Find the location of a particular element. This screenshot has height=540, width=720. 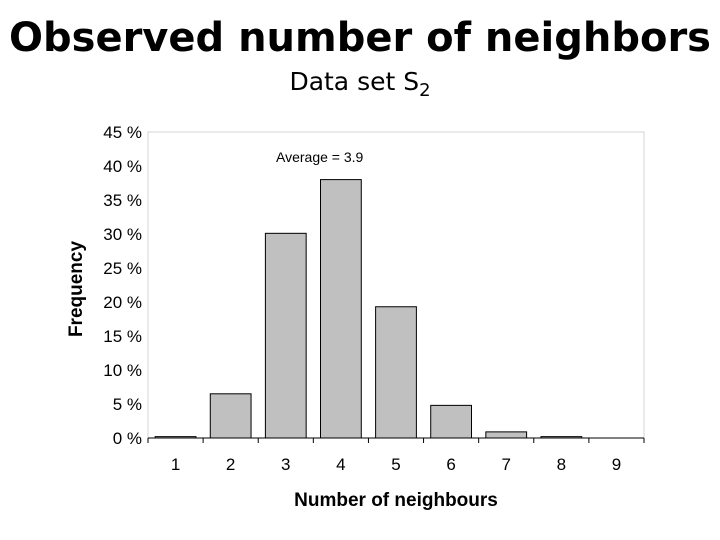

y-tick-label: 25 % is located at coordinates (122, 268).